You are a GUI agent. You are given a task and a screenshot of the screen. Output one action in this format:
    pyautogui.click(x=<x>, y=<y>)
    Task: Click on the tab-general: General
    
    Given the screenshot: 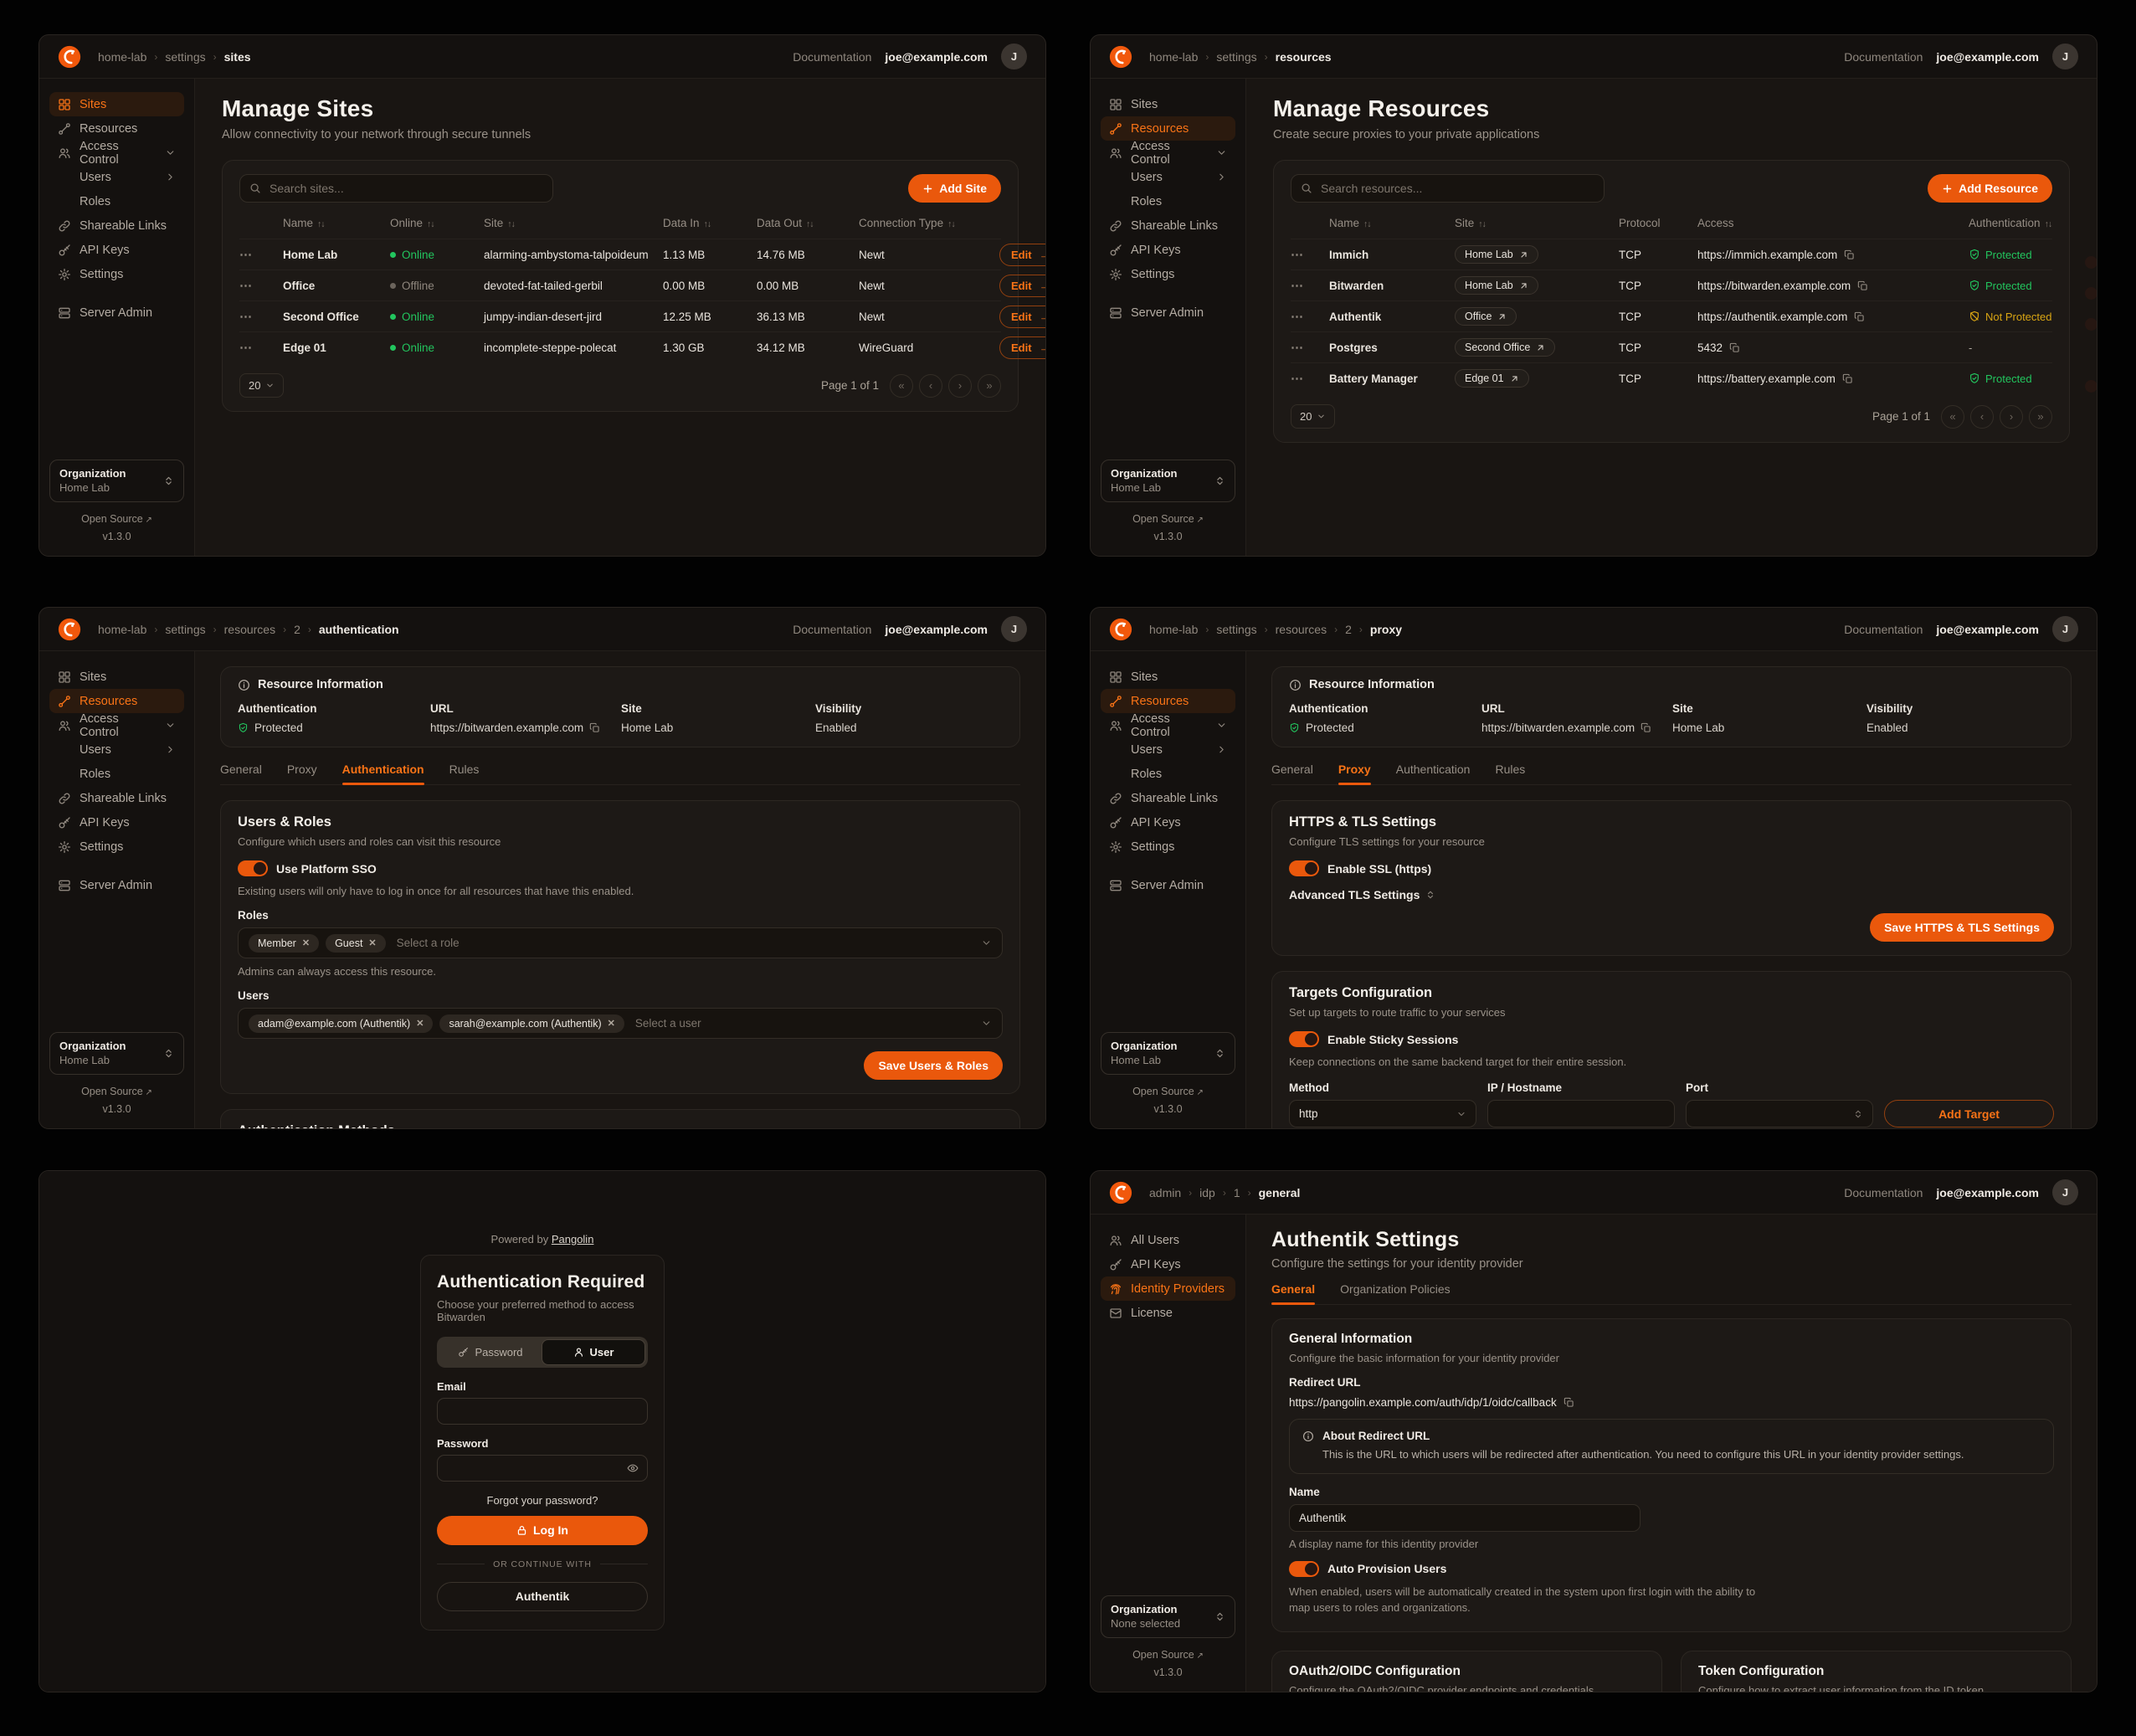 What is the action you would take?
    pyautogui.click(x=1294, y=1293)
    